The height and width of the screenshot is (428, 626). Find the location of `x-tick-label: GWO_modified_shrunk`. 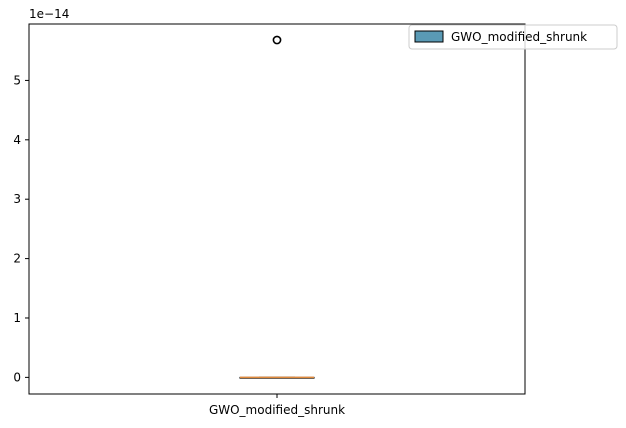

x-tick-label: GWO_modified_shrunk is located at coordinates (277, 410).